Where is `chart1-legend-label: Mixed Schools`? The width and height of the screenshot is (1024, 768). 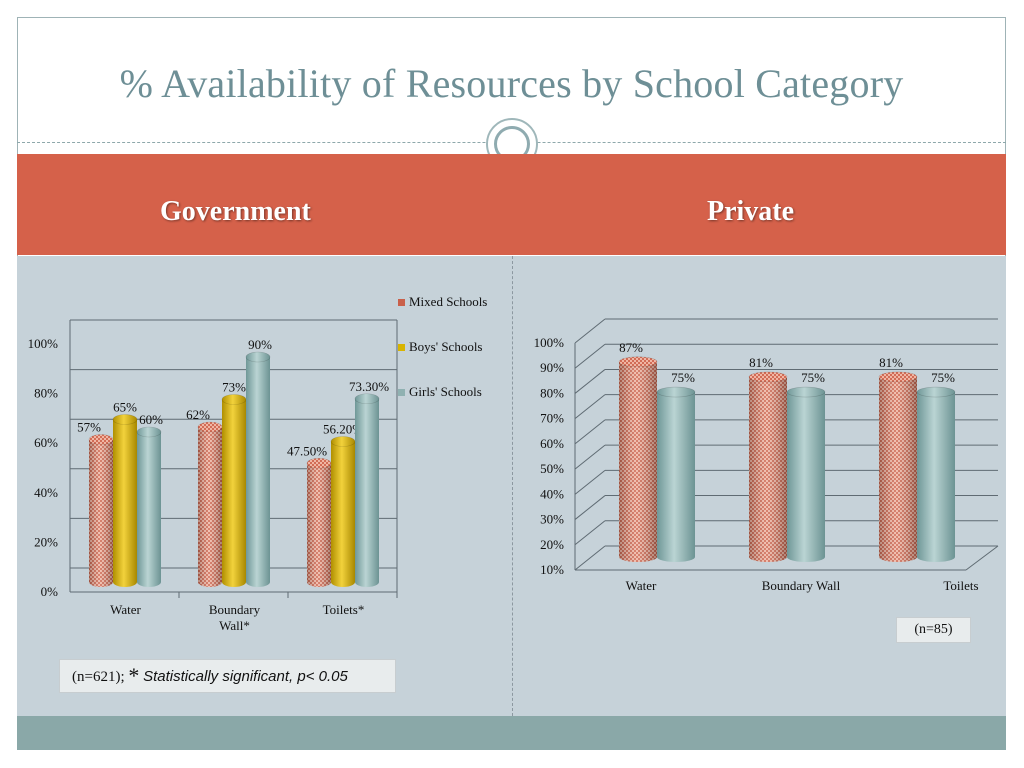 chart1-legend-label: Mixed Schools is located at coordinates (448, 301).